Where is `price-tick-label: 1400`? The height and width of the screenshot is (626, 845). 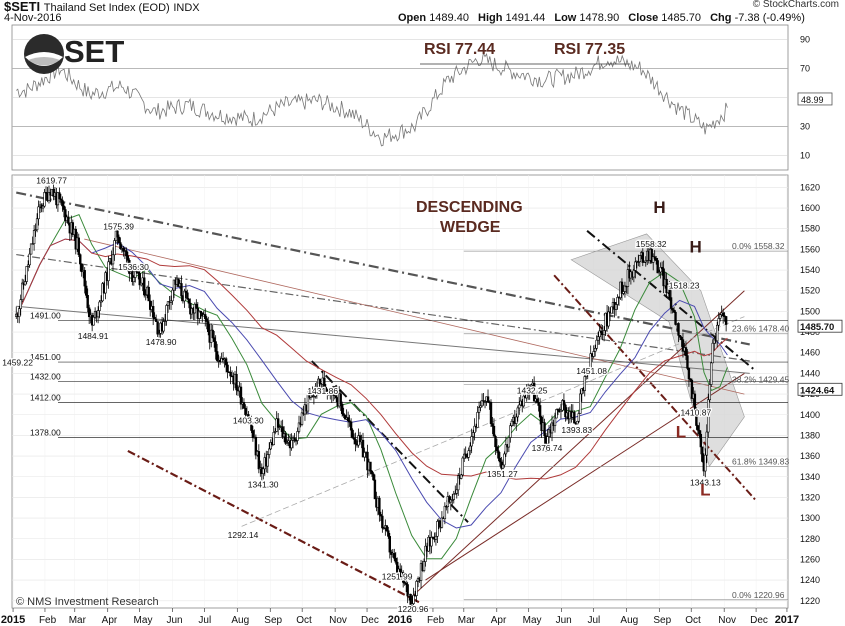 price-tick-label: 1400 is located at coordinates (810, 415).